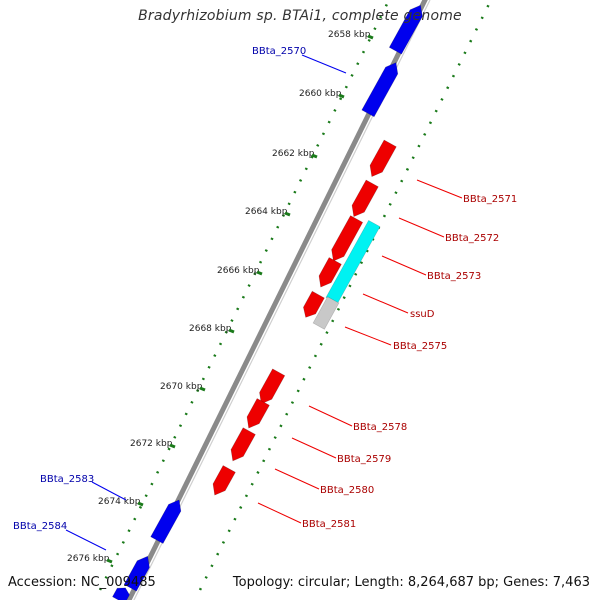  Describe the element at coordinates (266, 212) in the screenshot. I see `tick-label: 2664 kbp` at that location.